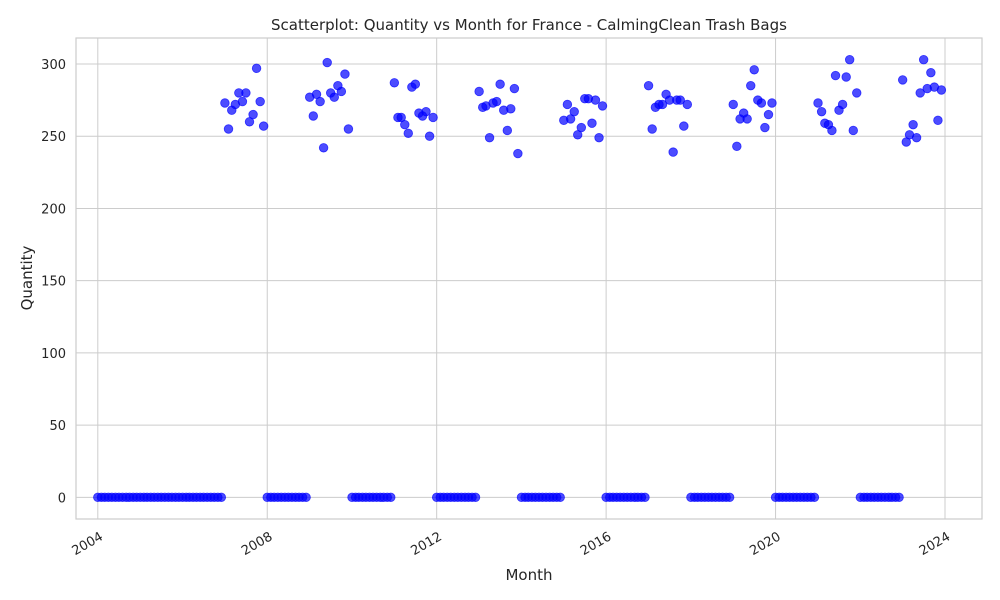 The width and height of the screenshot is (1000, 600). What do you see at coordinates (53, 137) in the screenshot?
I see `y-tick-label: 250` at bounding box center [53, 137].